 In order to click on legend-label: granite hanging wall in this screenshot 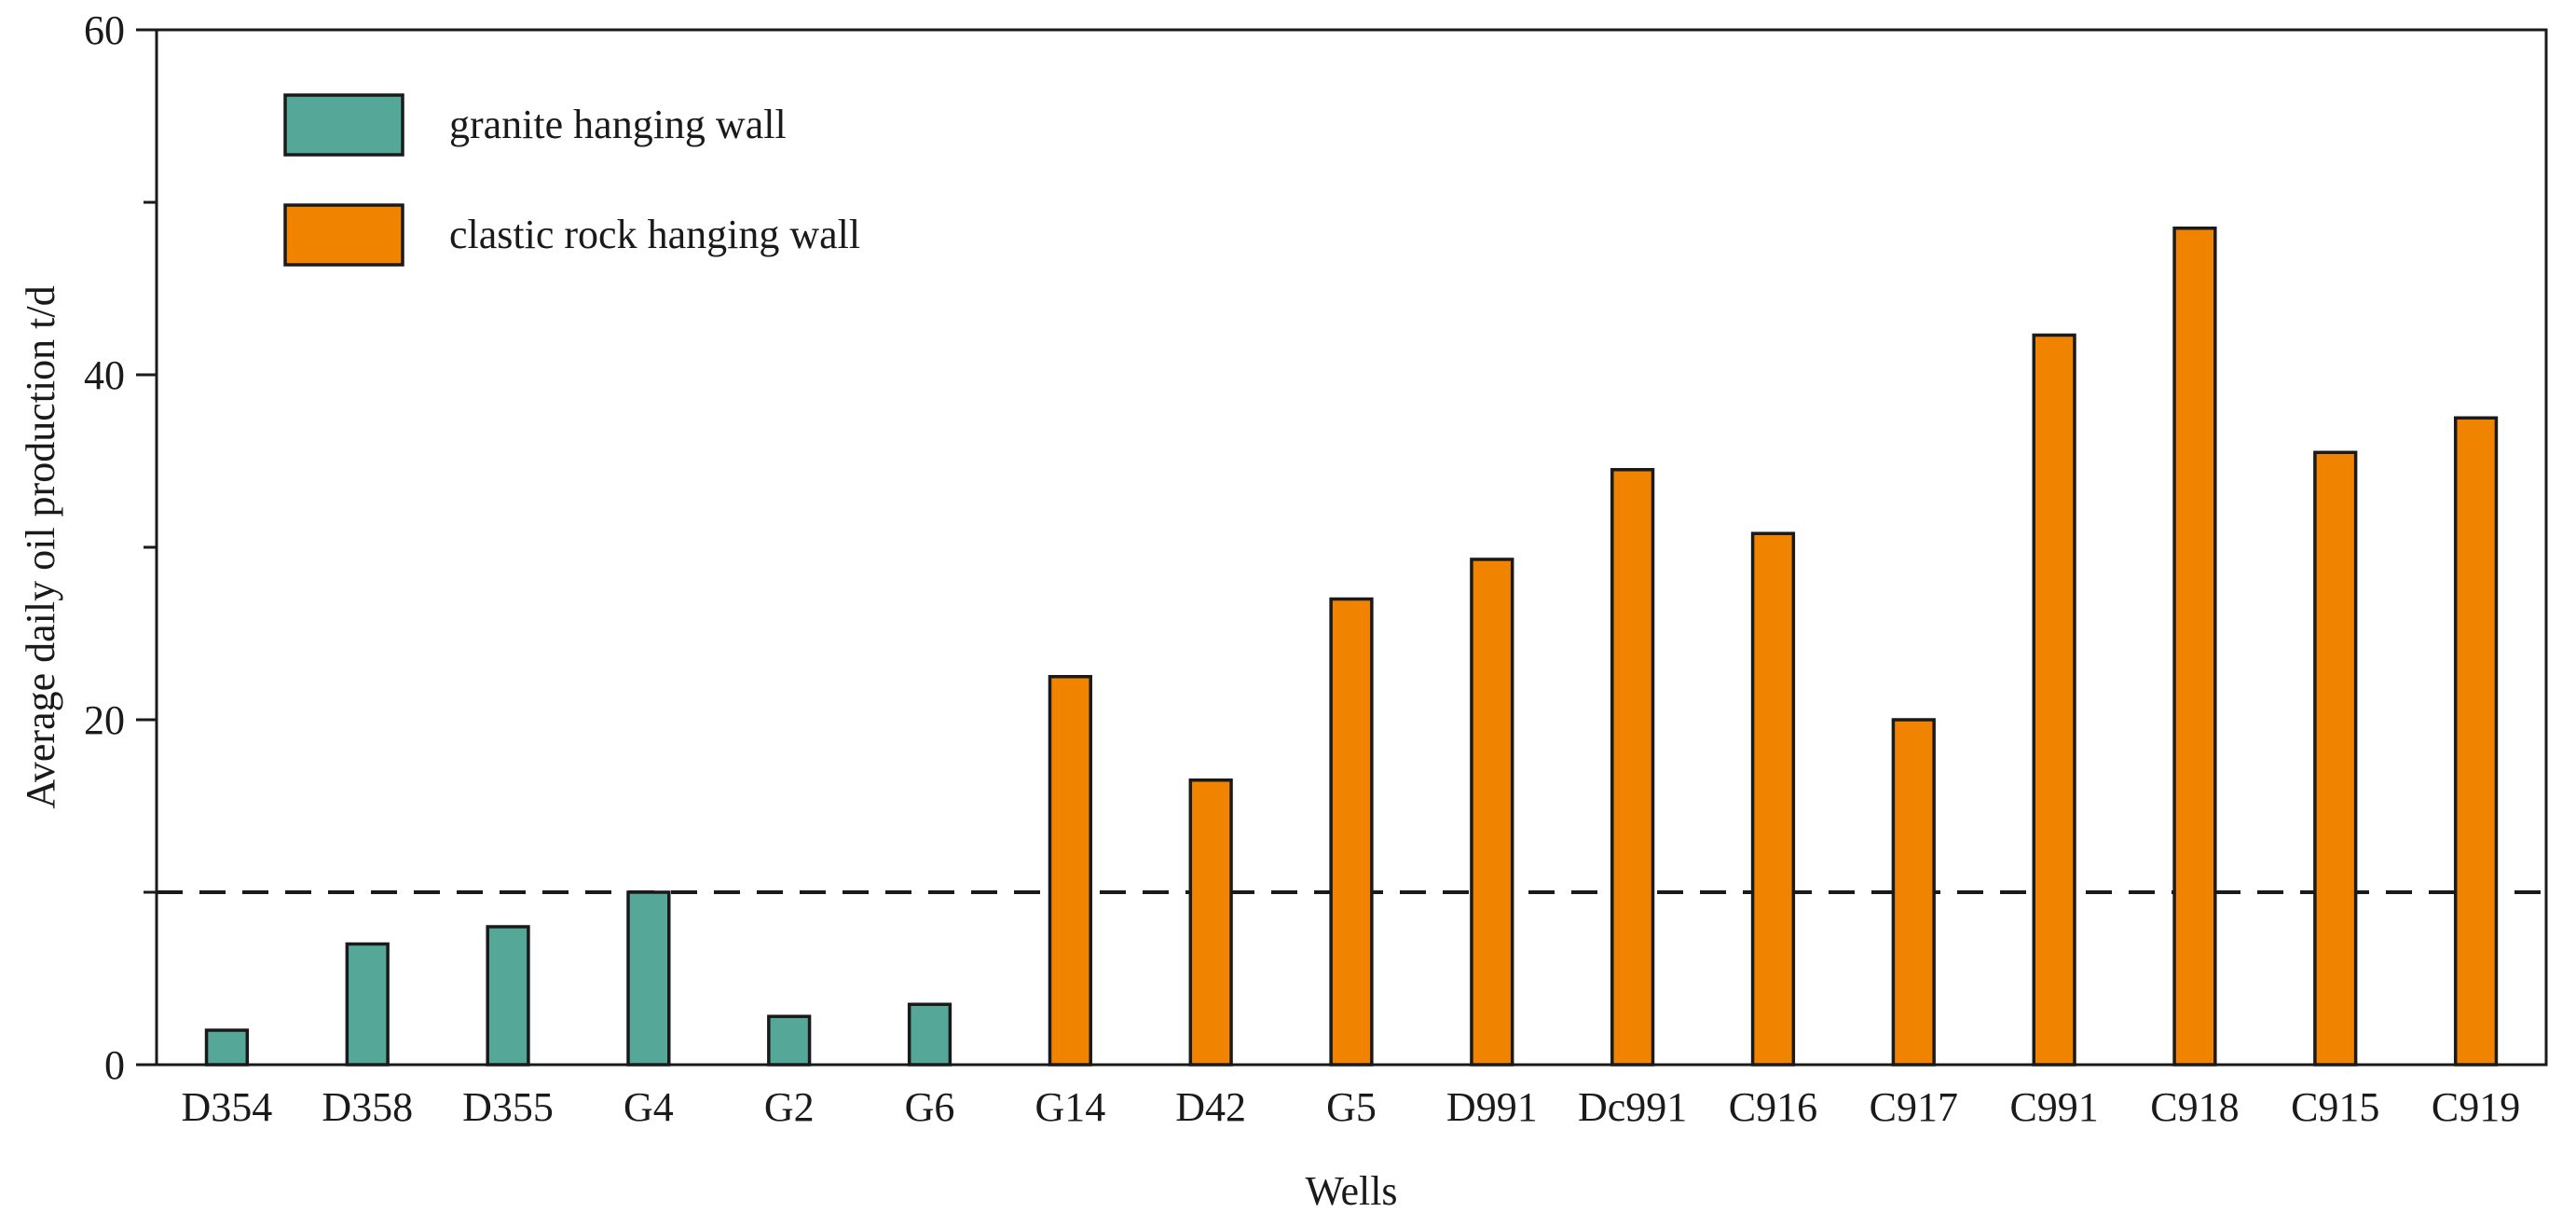, I will do `click(618, 124)`.